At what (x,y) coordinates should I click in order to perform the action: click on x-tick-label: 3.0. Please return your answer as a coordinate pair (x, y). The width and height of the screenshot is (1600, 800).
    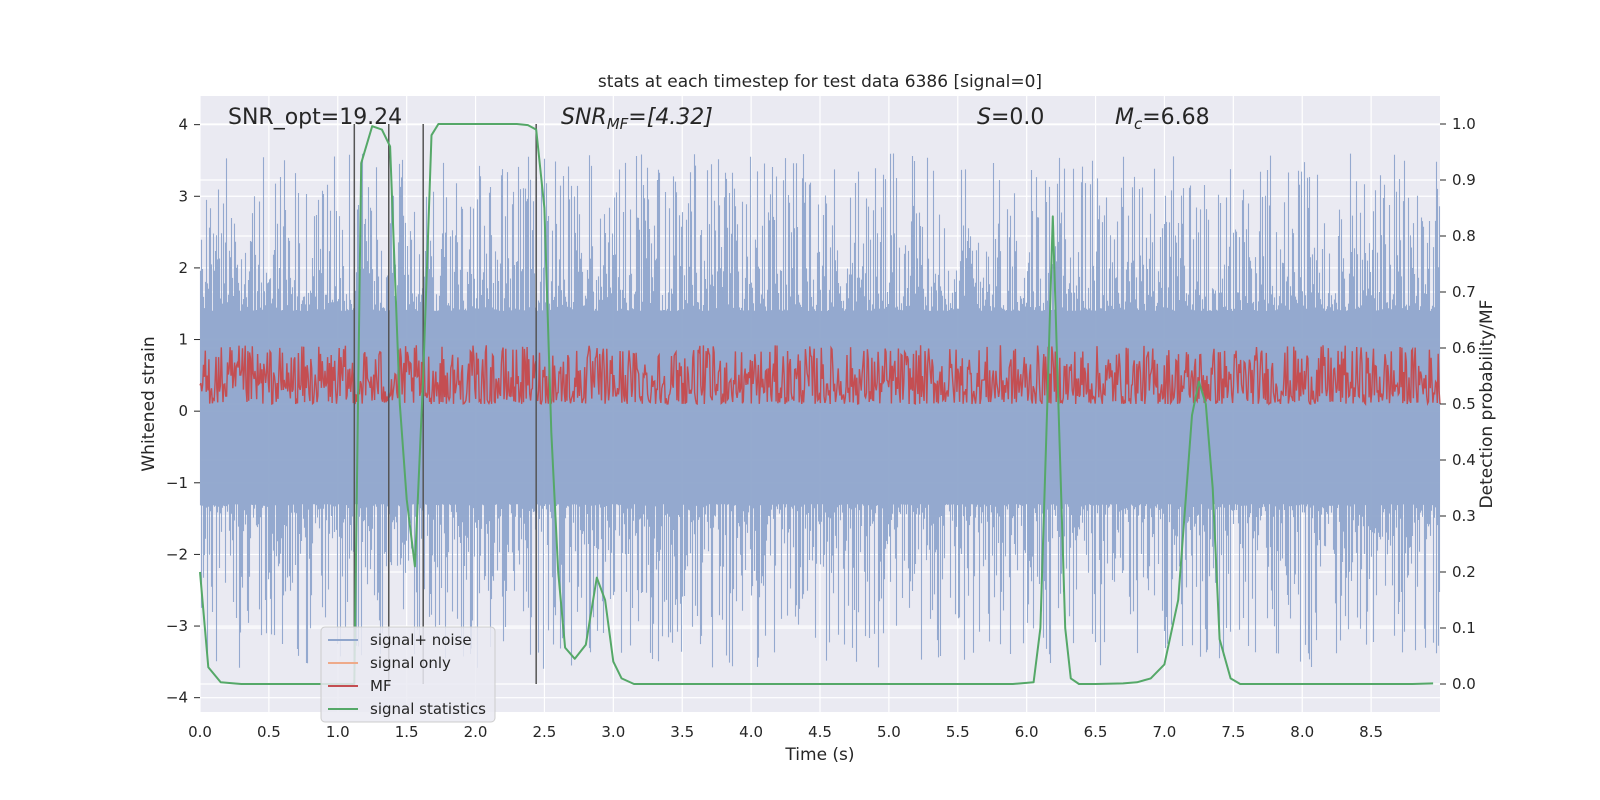
    Looking at the image, I should click on (613, 732).